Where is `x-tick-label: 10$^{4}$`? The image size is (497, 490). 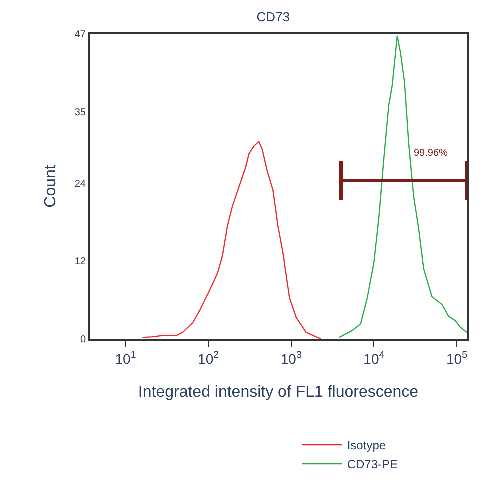 x-tick-label: 10$^{4}$ is located at coordinates (375, 358).